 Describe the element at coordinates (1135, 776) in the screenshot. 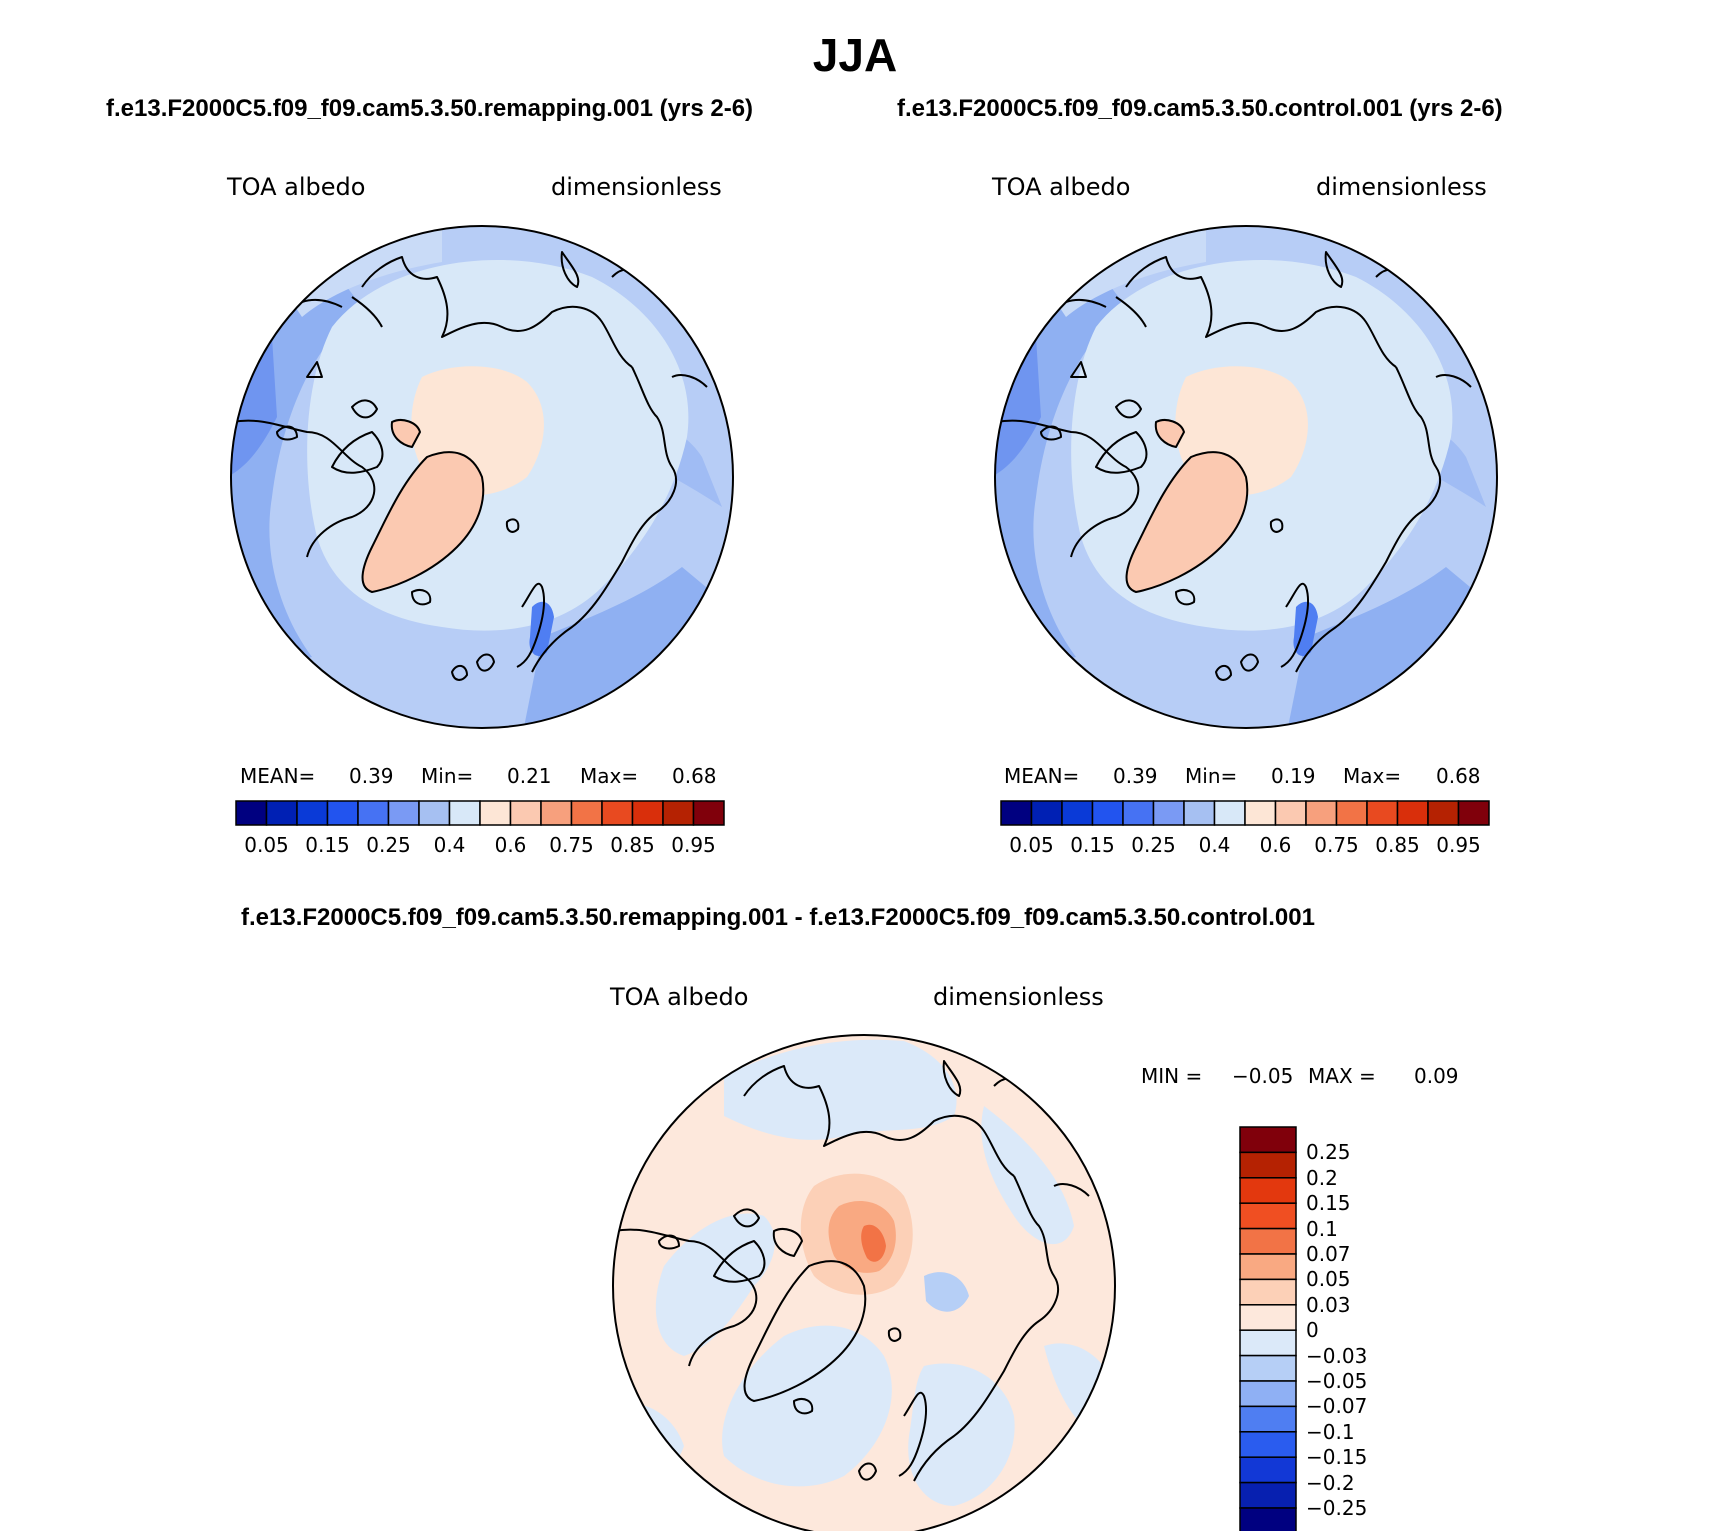

I see `panel-2-mean-value: 0.39` at that location.